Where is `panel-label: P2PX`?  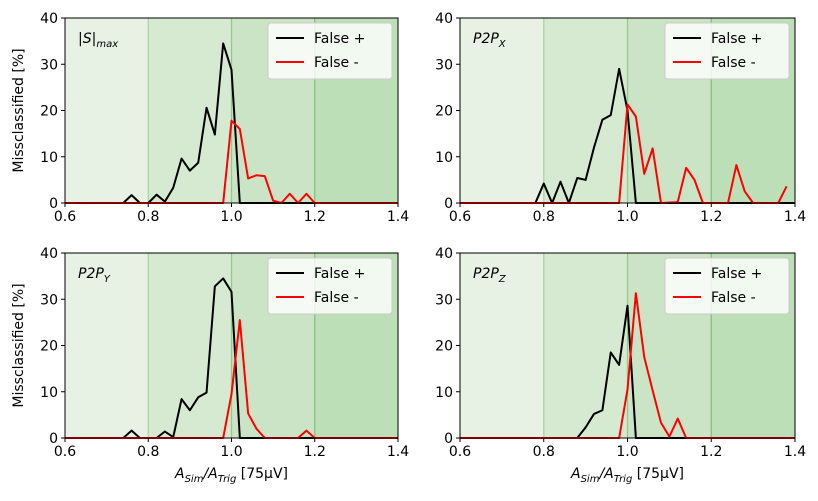 panel-label: P2PX is located at coordinates (490, 40).